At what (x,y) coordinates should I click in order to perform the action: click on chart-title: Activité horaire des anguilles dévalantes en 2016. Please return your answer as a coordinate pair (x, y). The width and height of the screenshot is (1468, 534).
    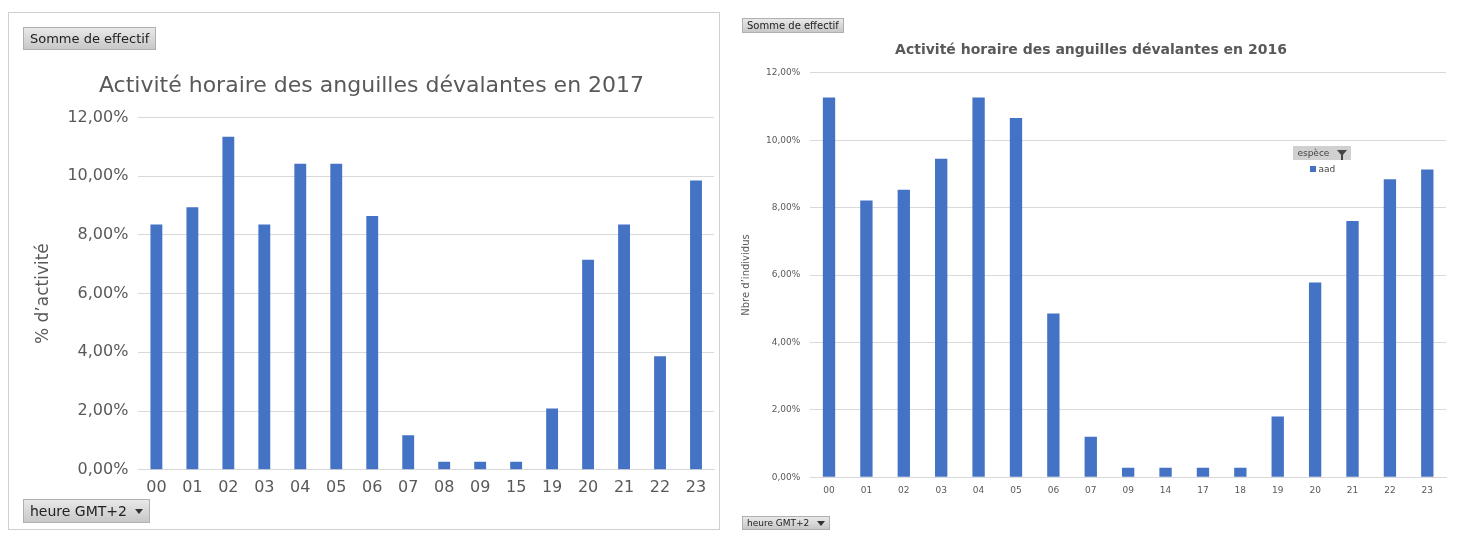
    Looking at the image, I should click on (1091, 49).